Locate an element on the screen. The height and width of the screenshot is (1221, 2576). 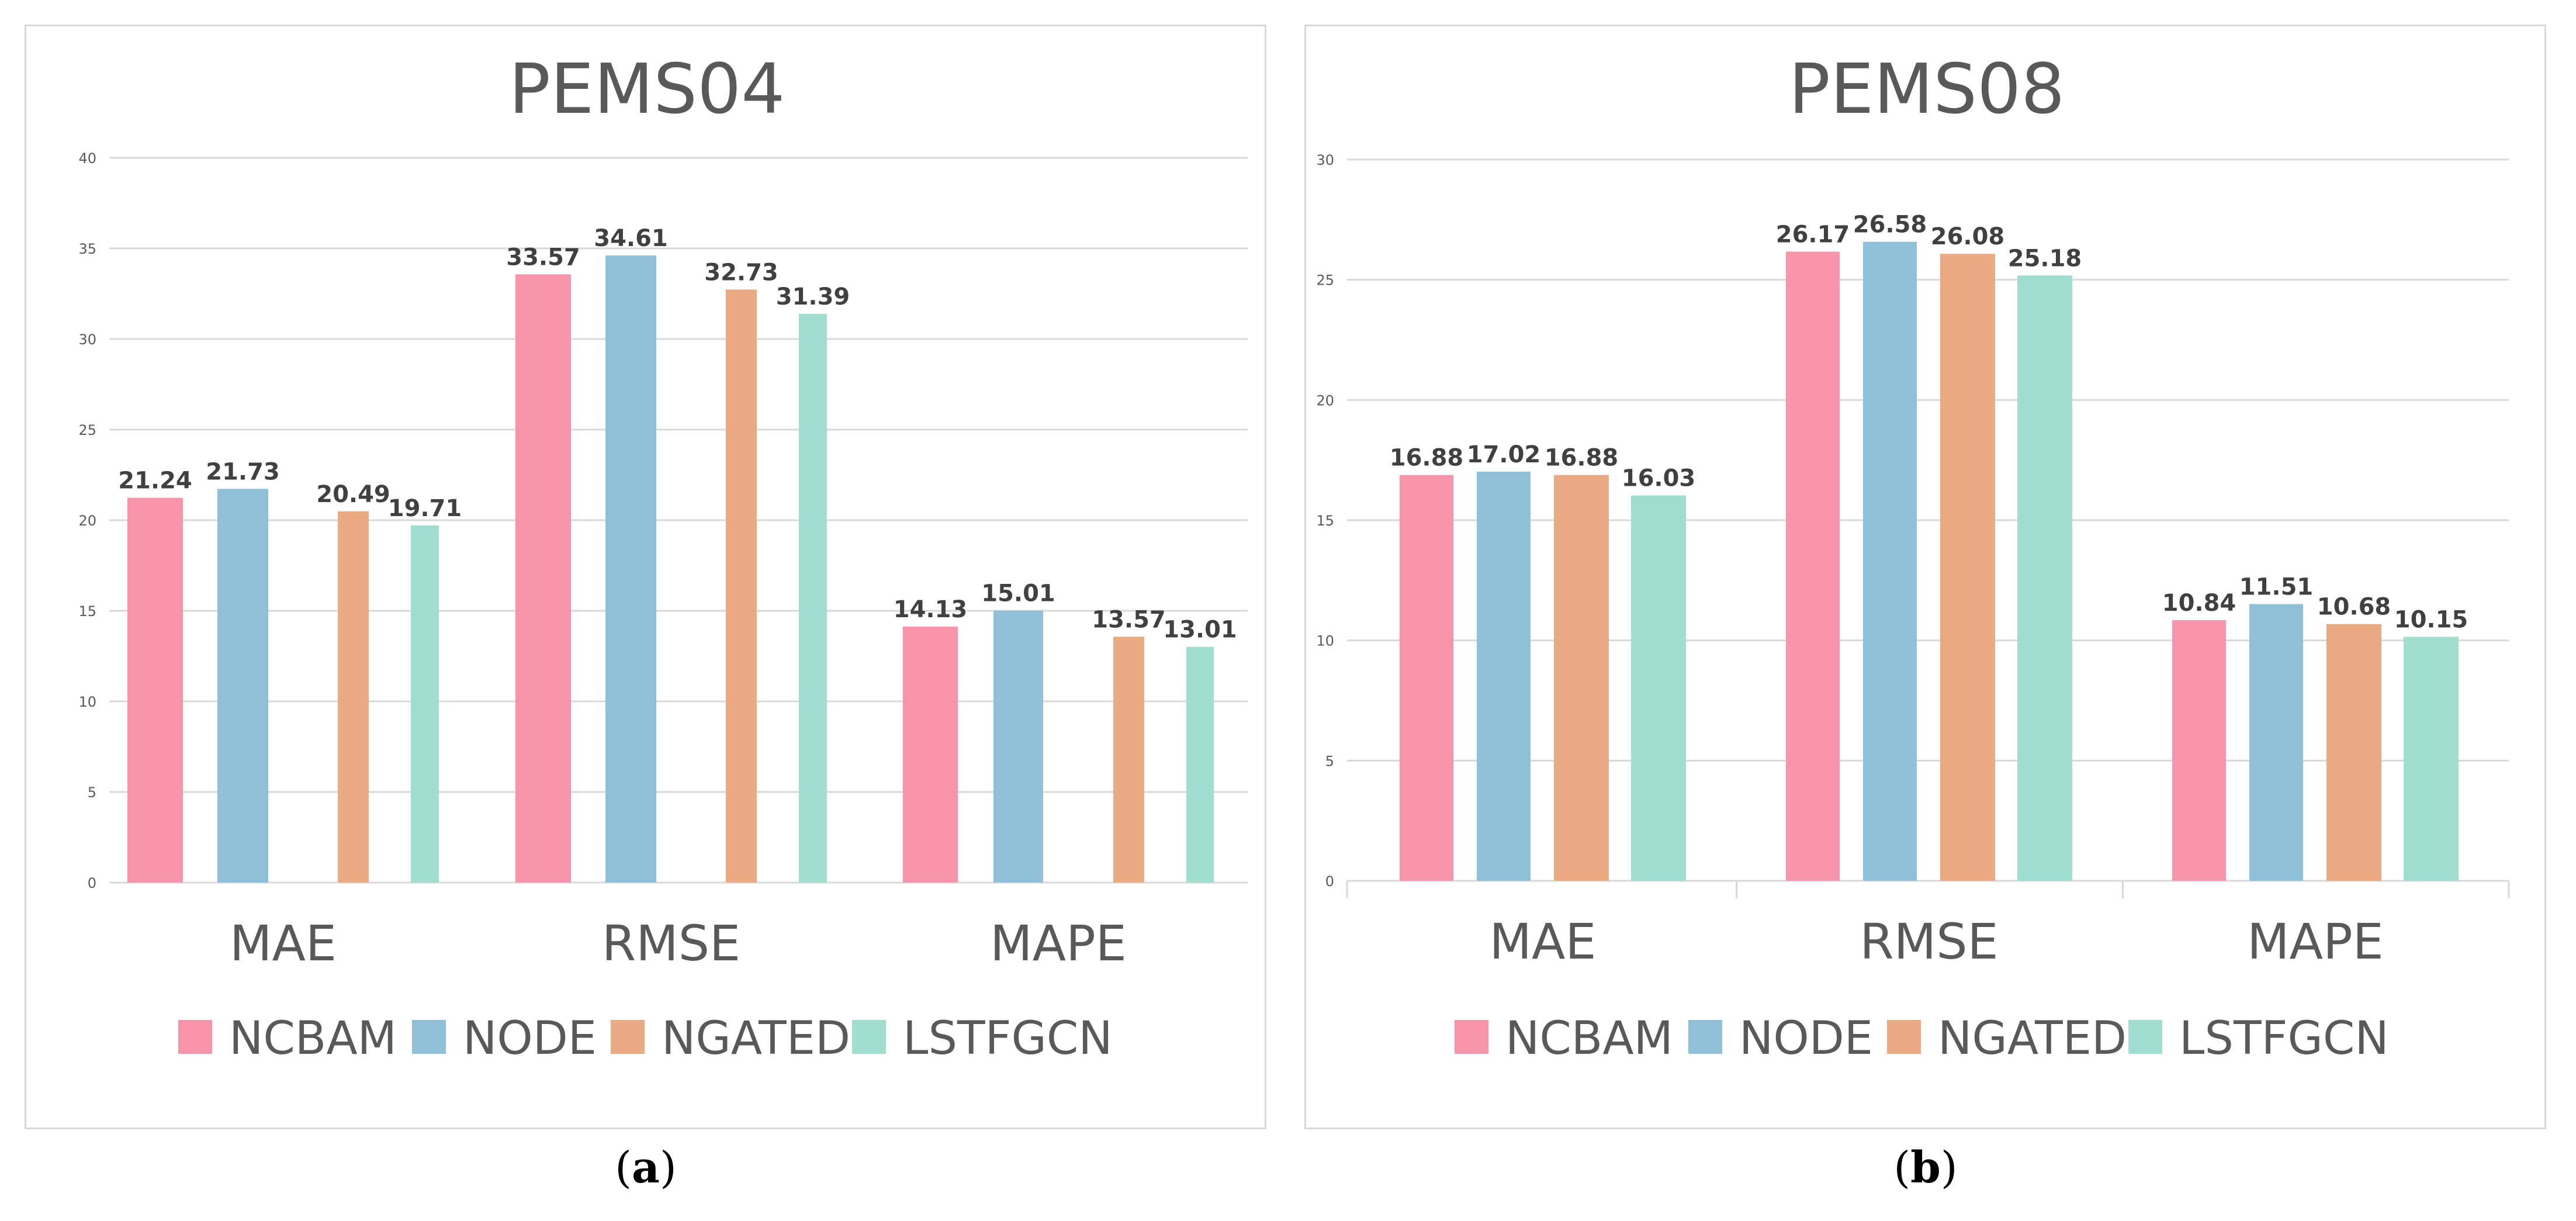
y-tick-label: 40 is located at coordinates (87, 159).